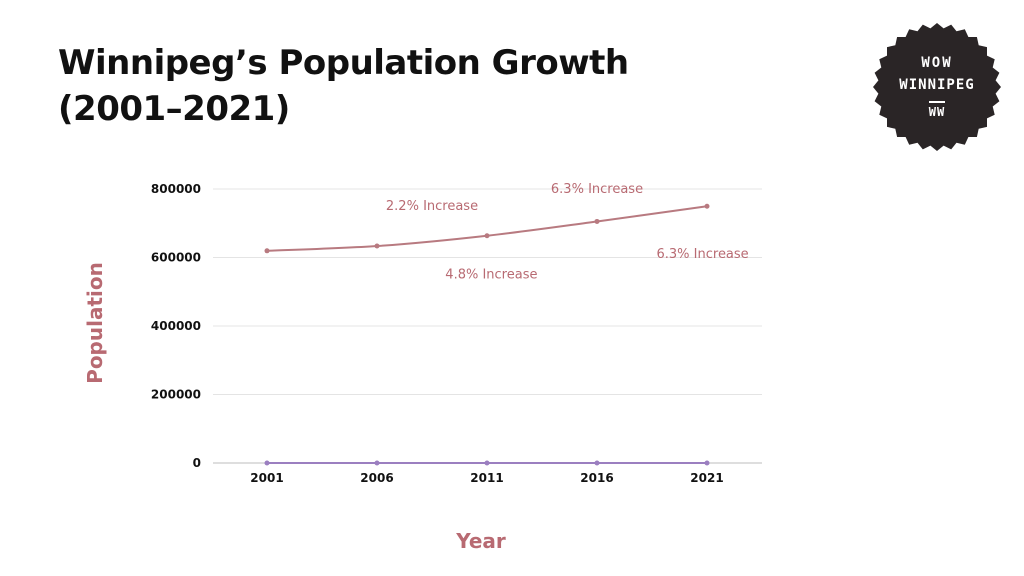  I want to click on y-axis: 0 200000 400000 600000 800000, so click(176, 326).